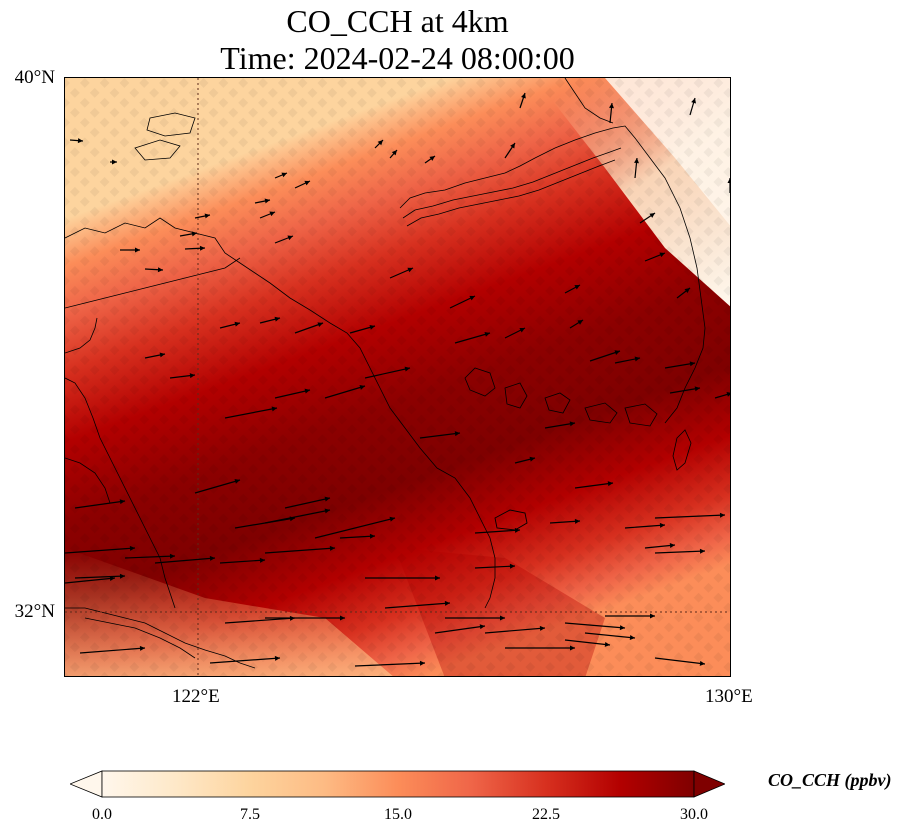  I want to click on colorbar-tick-label: 30.0, so click(694, 814).